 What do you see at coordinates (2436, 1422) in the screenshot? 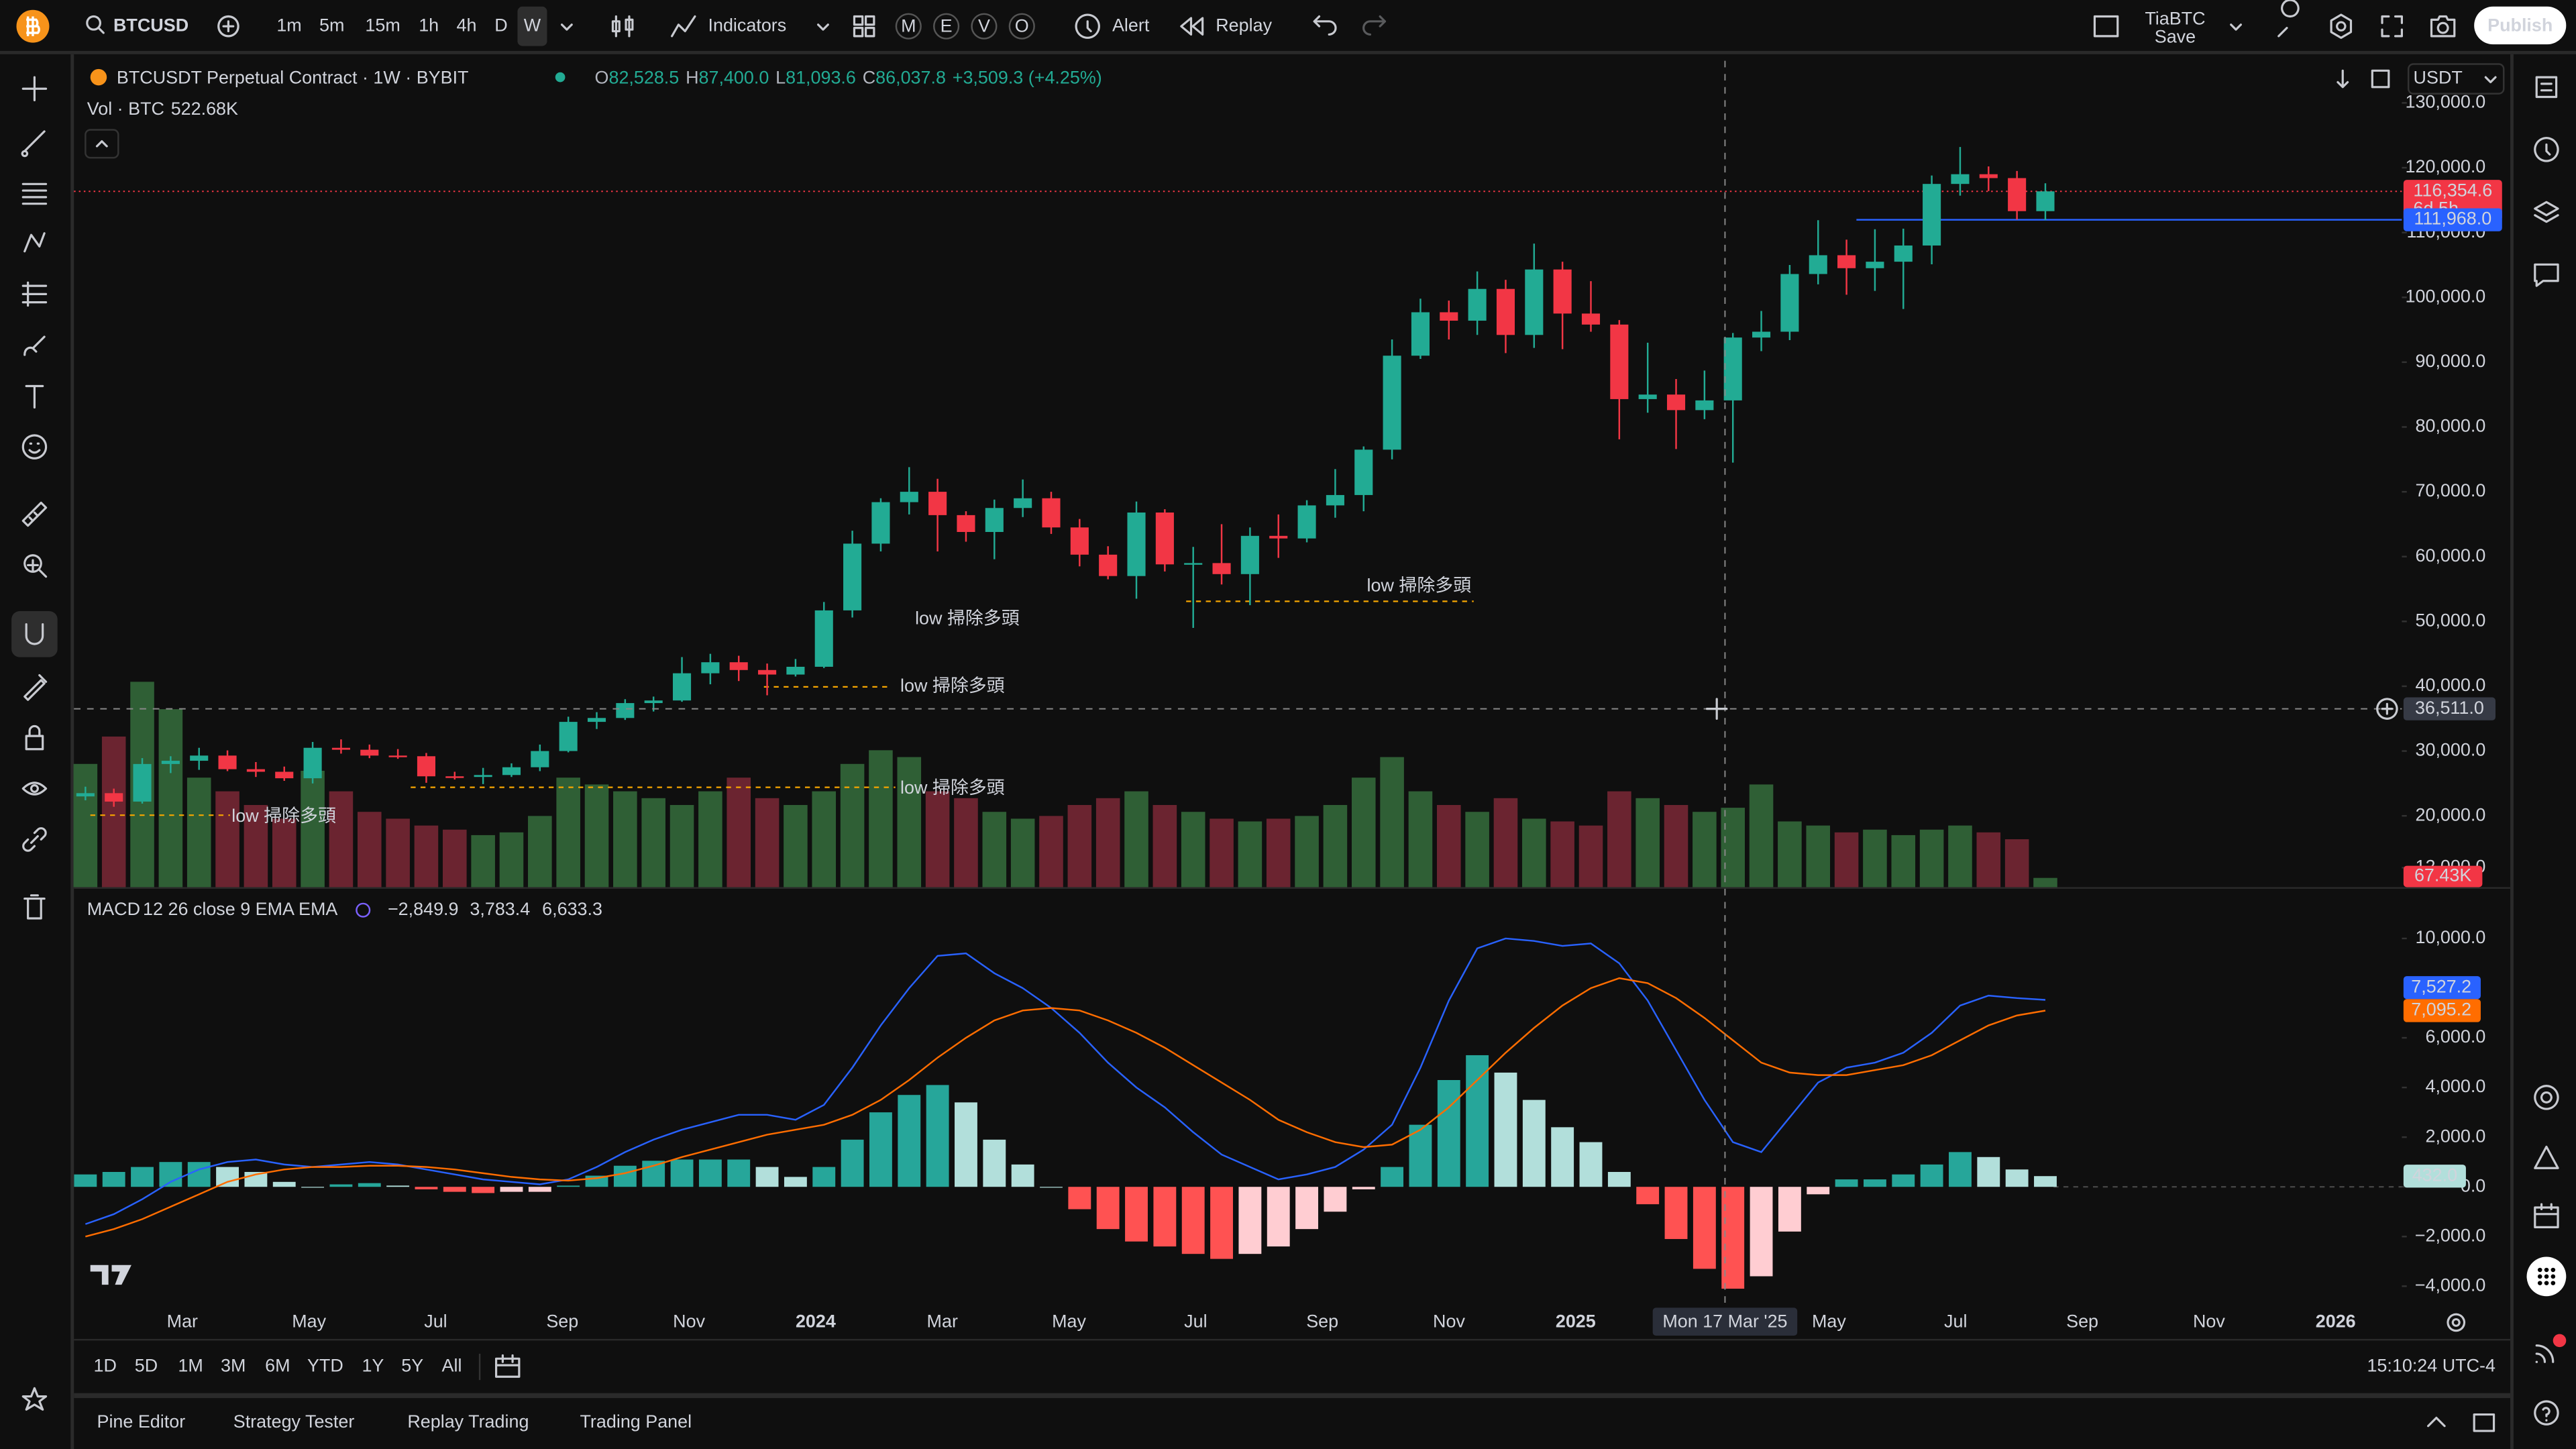
I see `panel-expand` at bounding box center [2436, 1422].